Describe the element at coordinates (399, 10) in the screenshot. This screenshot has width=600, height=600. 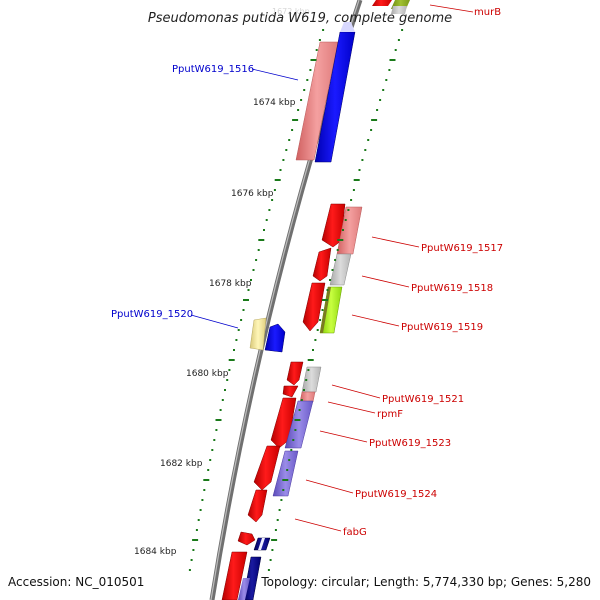
I see `gene-block-top-gray` at that location.